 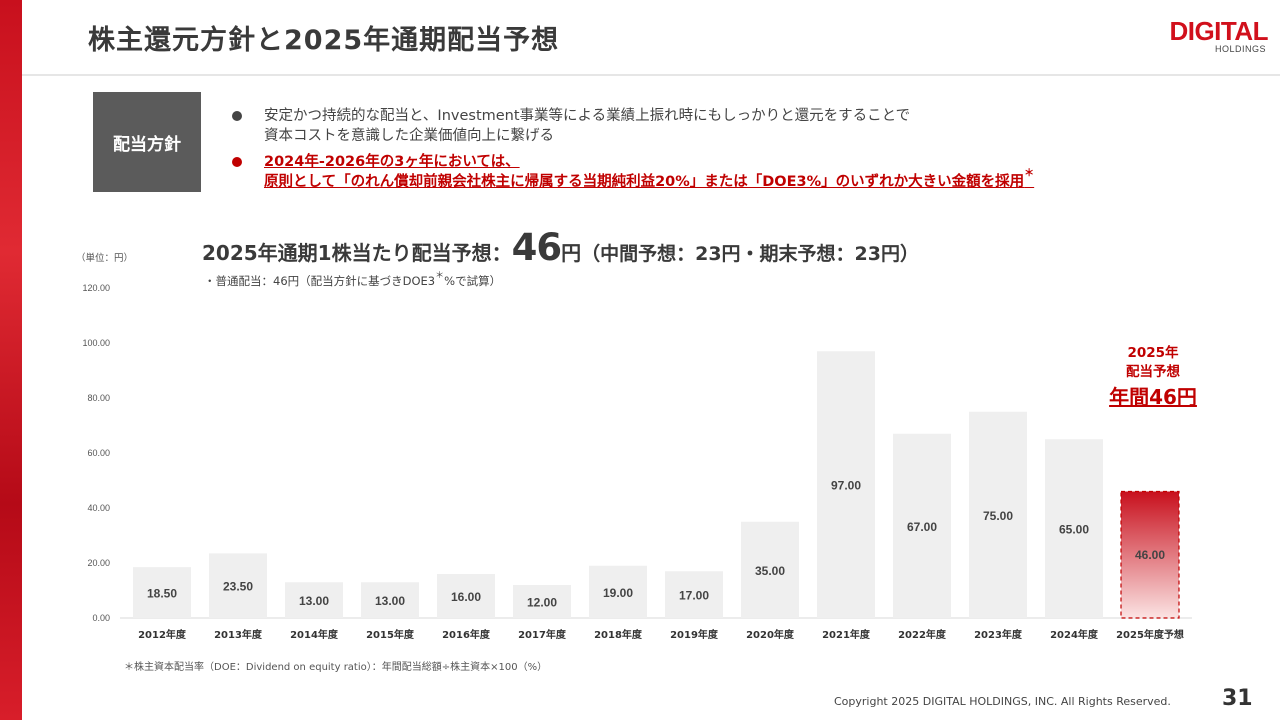 What do you see at coordinates (105, 258) in the screenshot?
I see `unit-label: （単位：円）` at bounding box center [105, 258].